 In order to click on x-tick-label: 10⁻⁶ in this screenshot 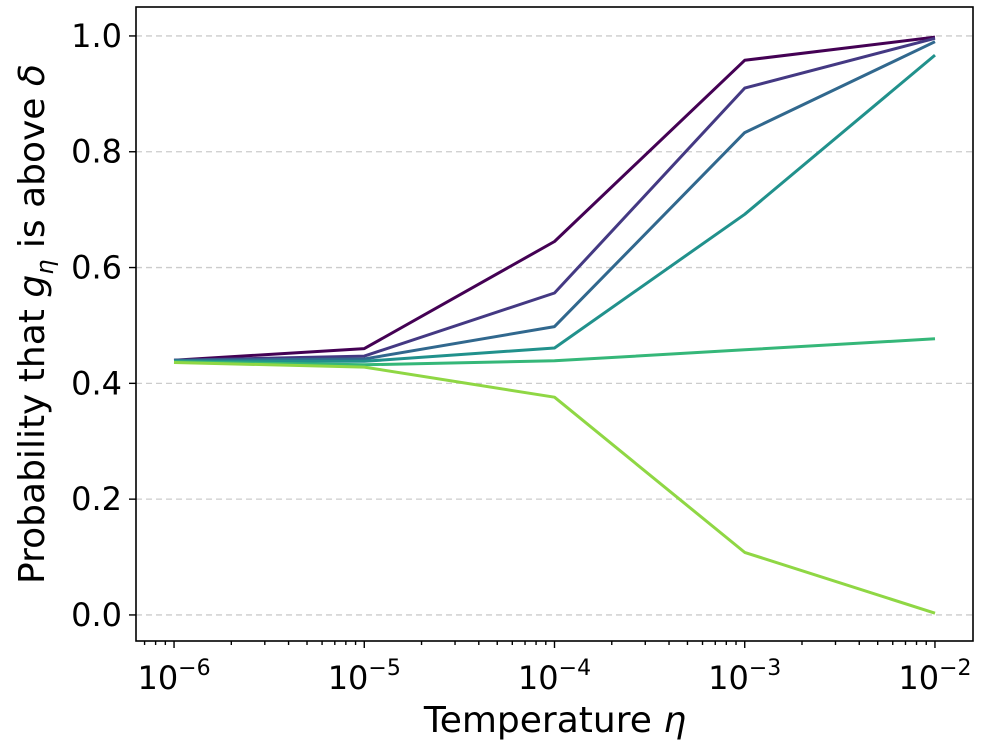, I will do `click(173, 676)`.